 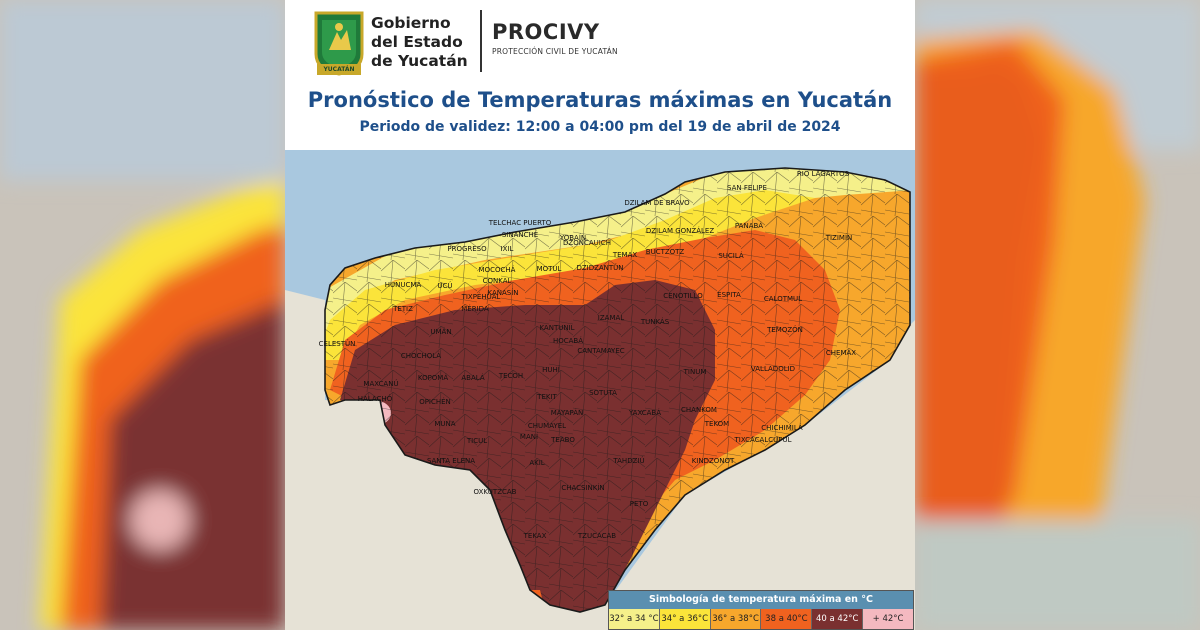 I want to click on municipality-label-chankom: CHANKOM, so click(x=699, y=410).